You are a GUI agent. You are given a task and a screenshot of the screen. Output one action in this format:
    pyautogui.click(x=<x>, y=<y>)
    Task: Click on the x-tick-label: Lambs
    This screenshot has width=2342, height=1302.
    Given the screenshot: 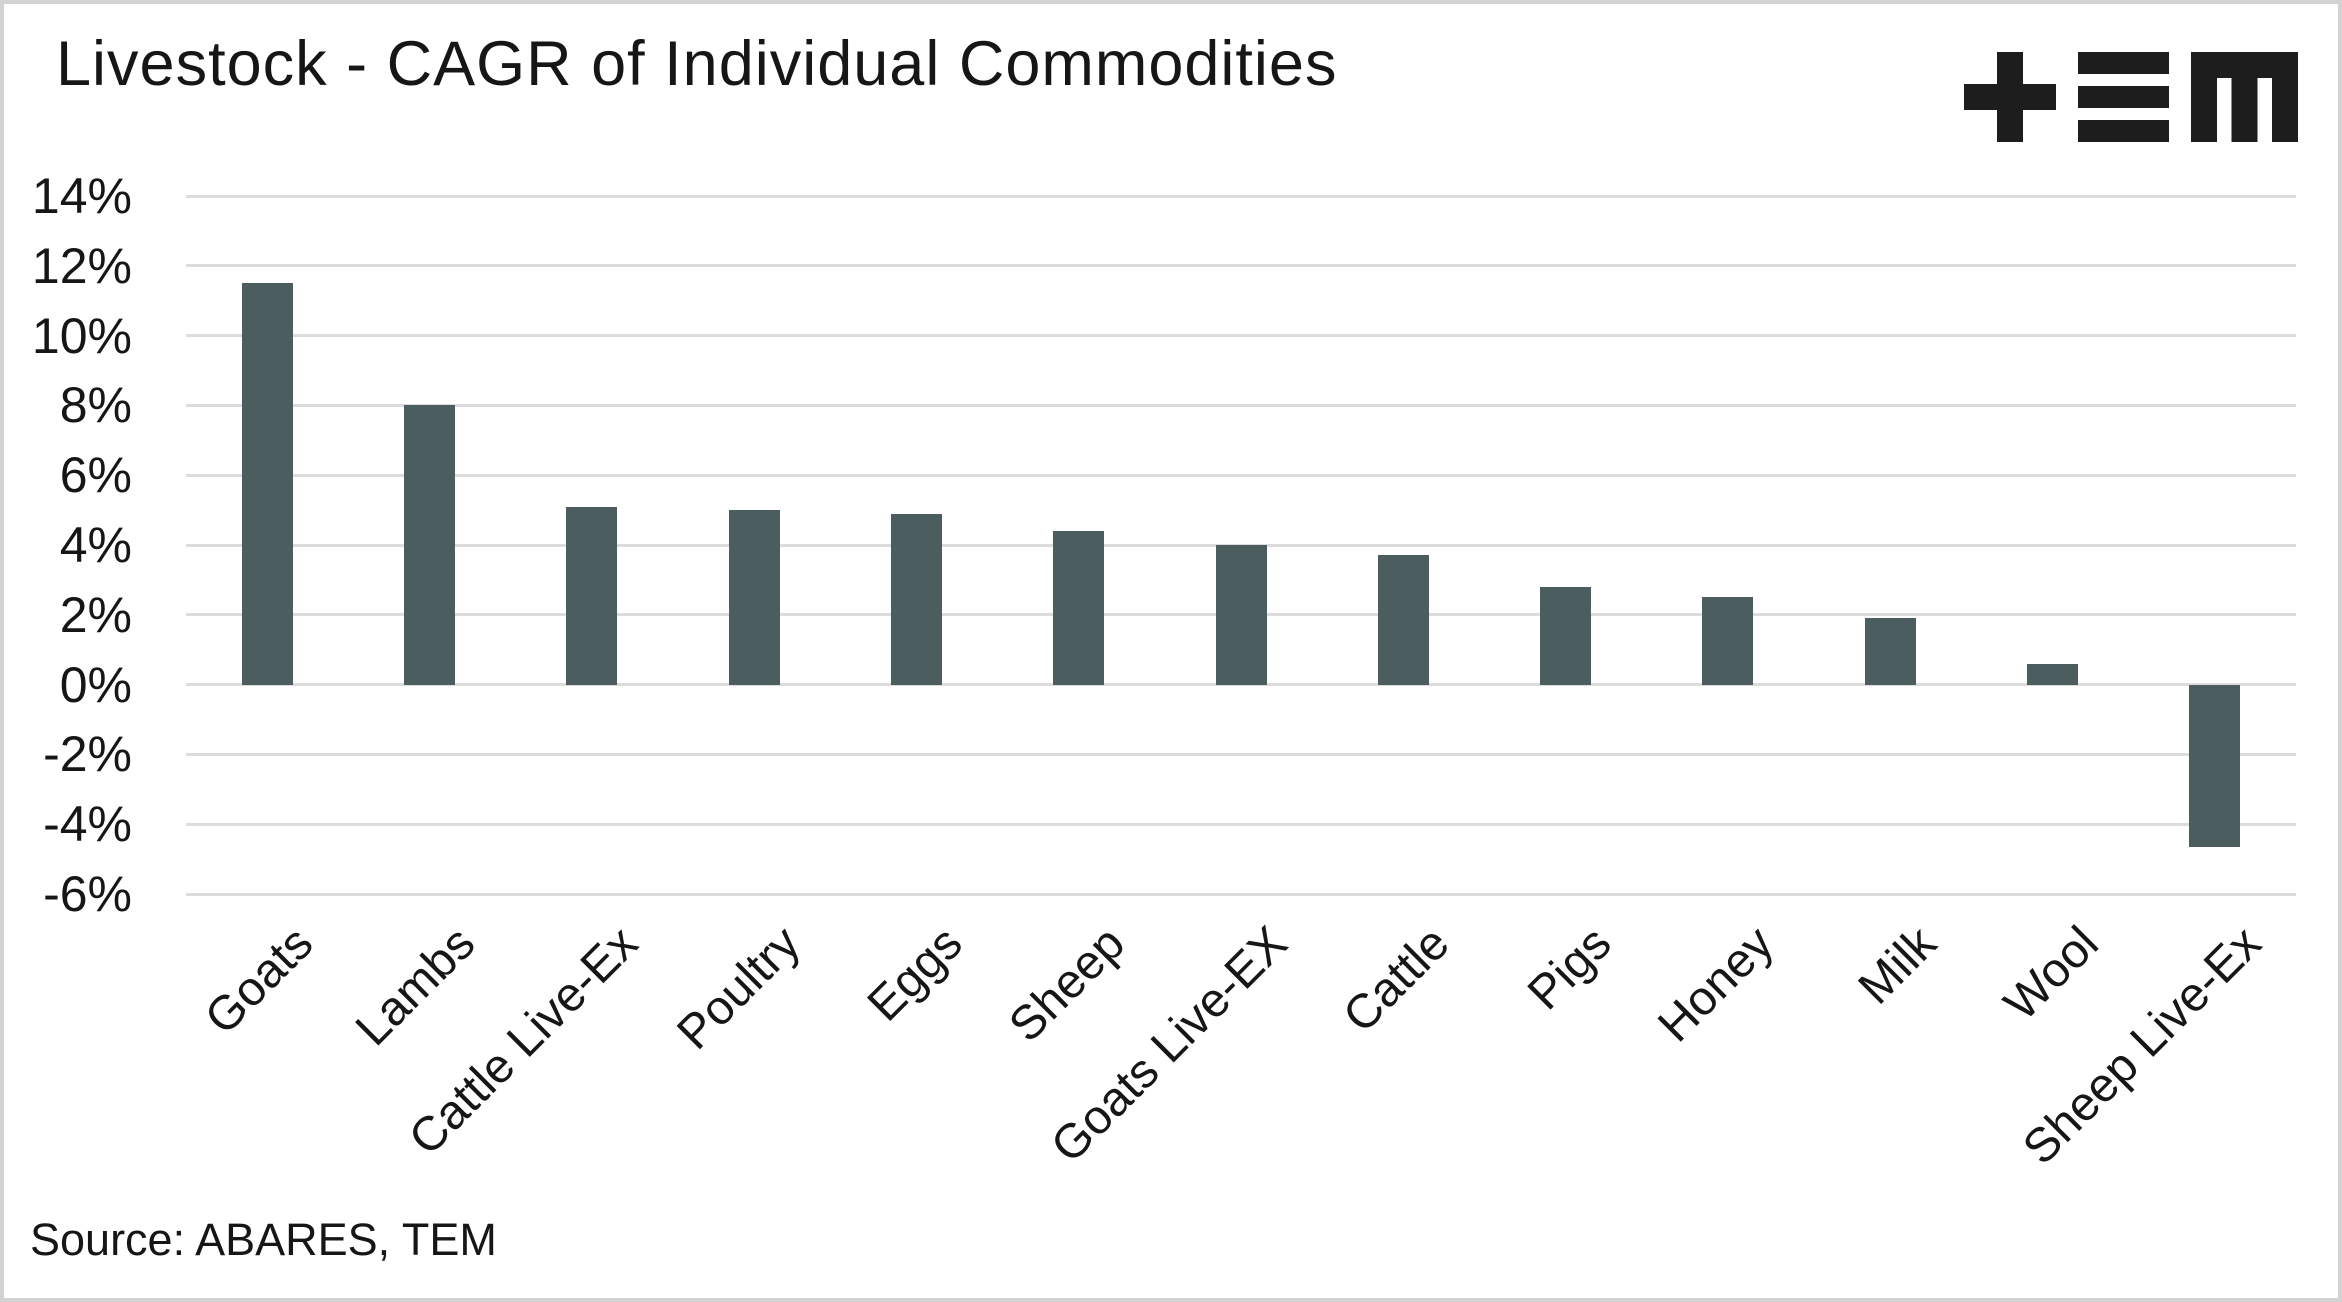 What is the action you would take?
    pyautogui.click(x=416, y=986)
    